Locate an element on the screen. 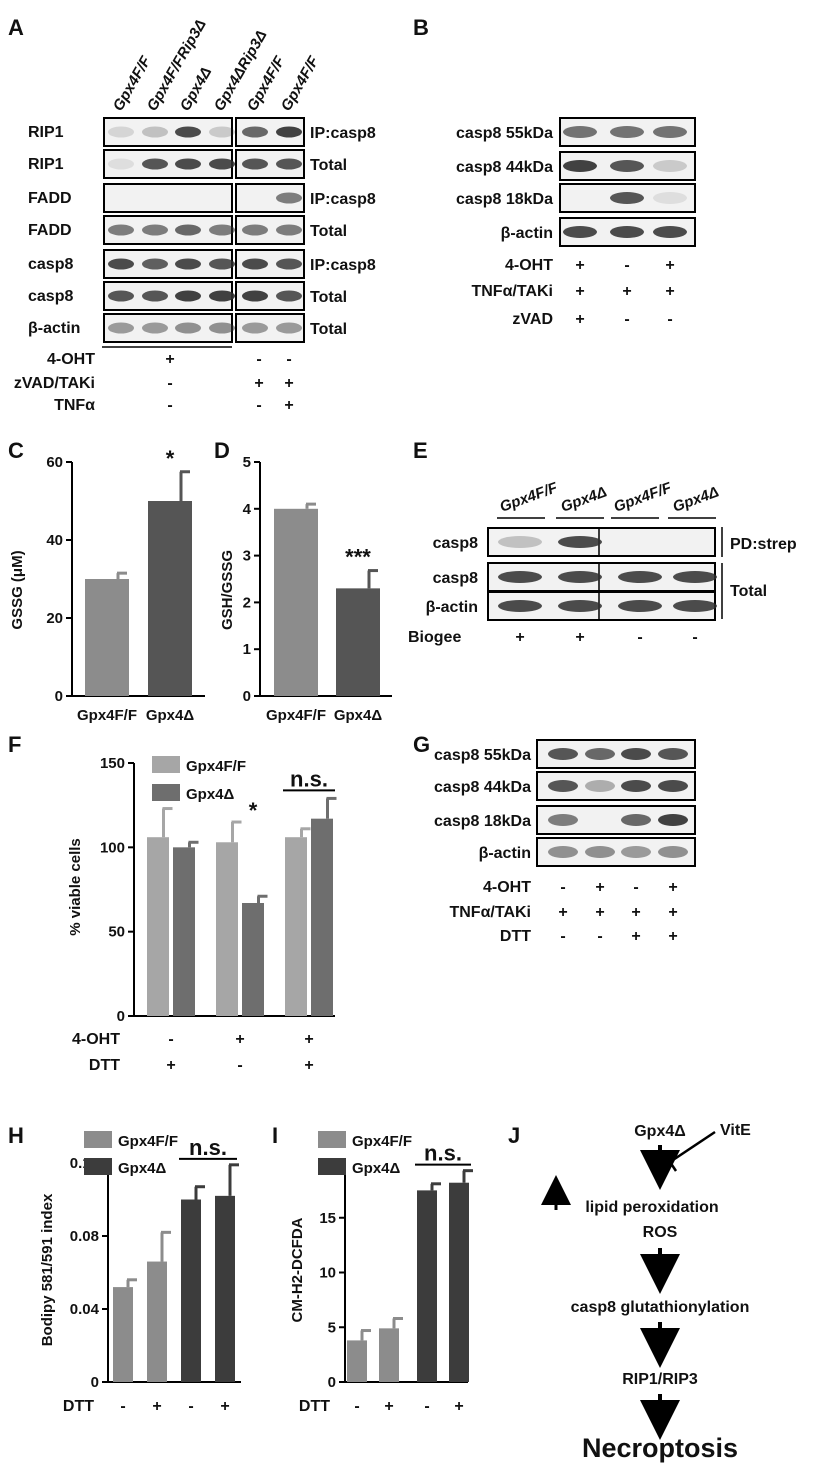 The height and width of the screenshot is (1467, 817). row-label-a-left: RIP1 is located at coordinates (46, 132).